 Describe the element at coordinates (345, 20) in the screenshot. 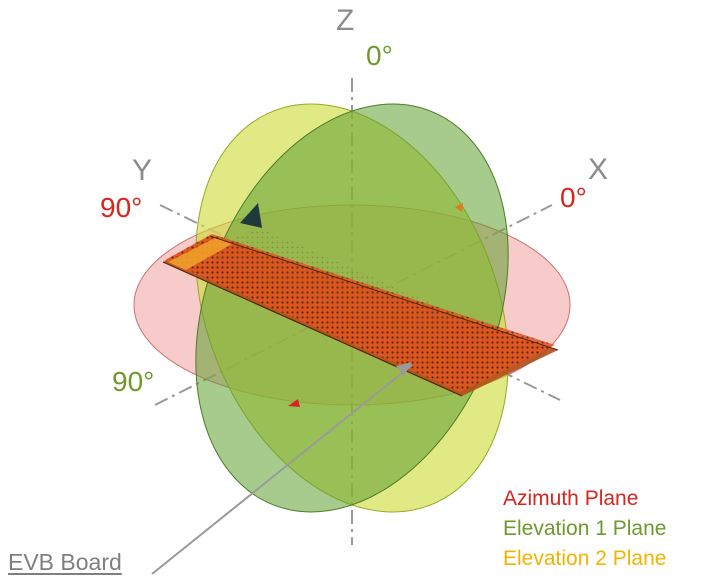

I see `z-axis-label: Z` at that location.